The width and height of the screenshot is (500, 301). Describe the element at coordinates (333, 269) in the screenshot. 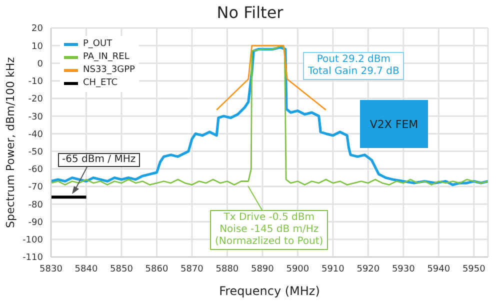

I see `x-tick-label: 5910` at that location.